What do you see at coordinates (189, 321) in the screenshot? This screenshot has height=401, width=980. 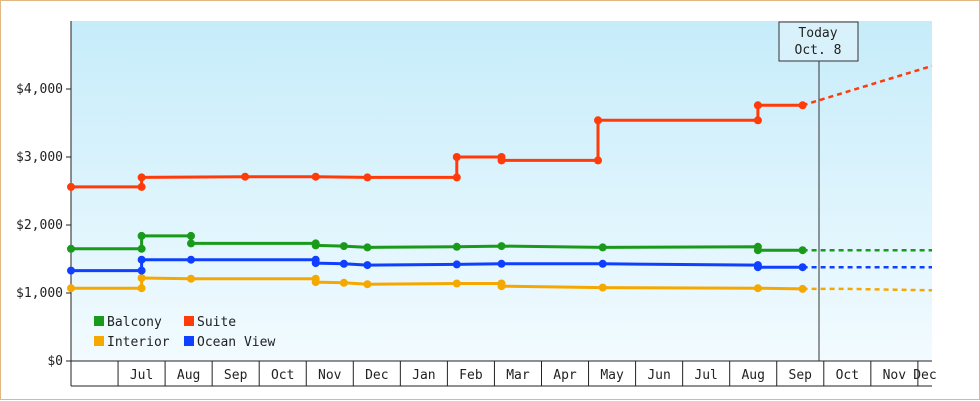 I see `legend-swatch-suite` at bounding box center [189, 321].